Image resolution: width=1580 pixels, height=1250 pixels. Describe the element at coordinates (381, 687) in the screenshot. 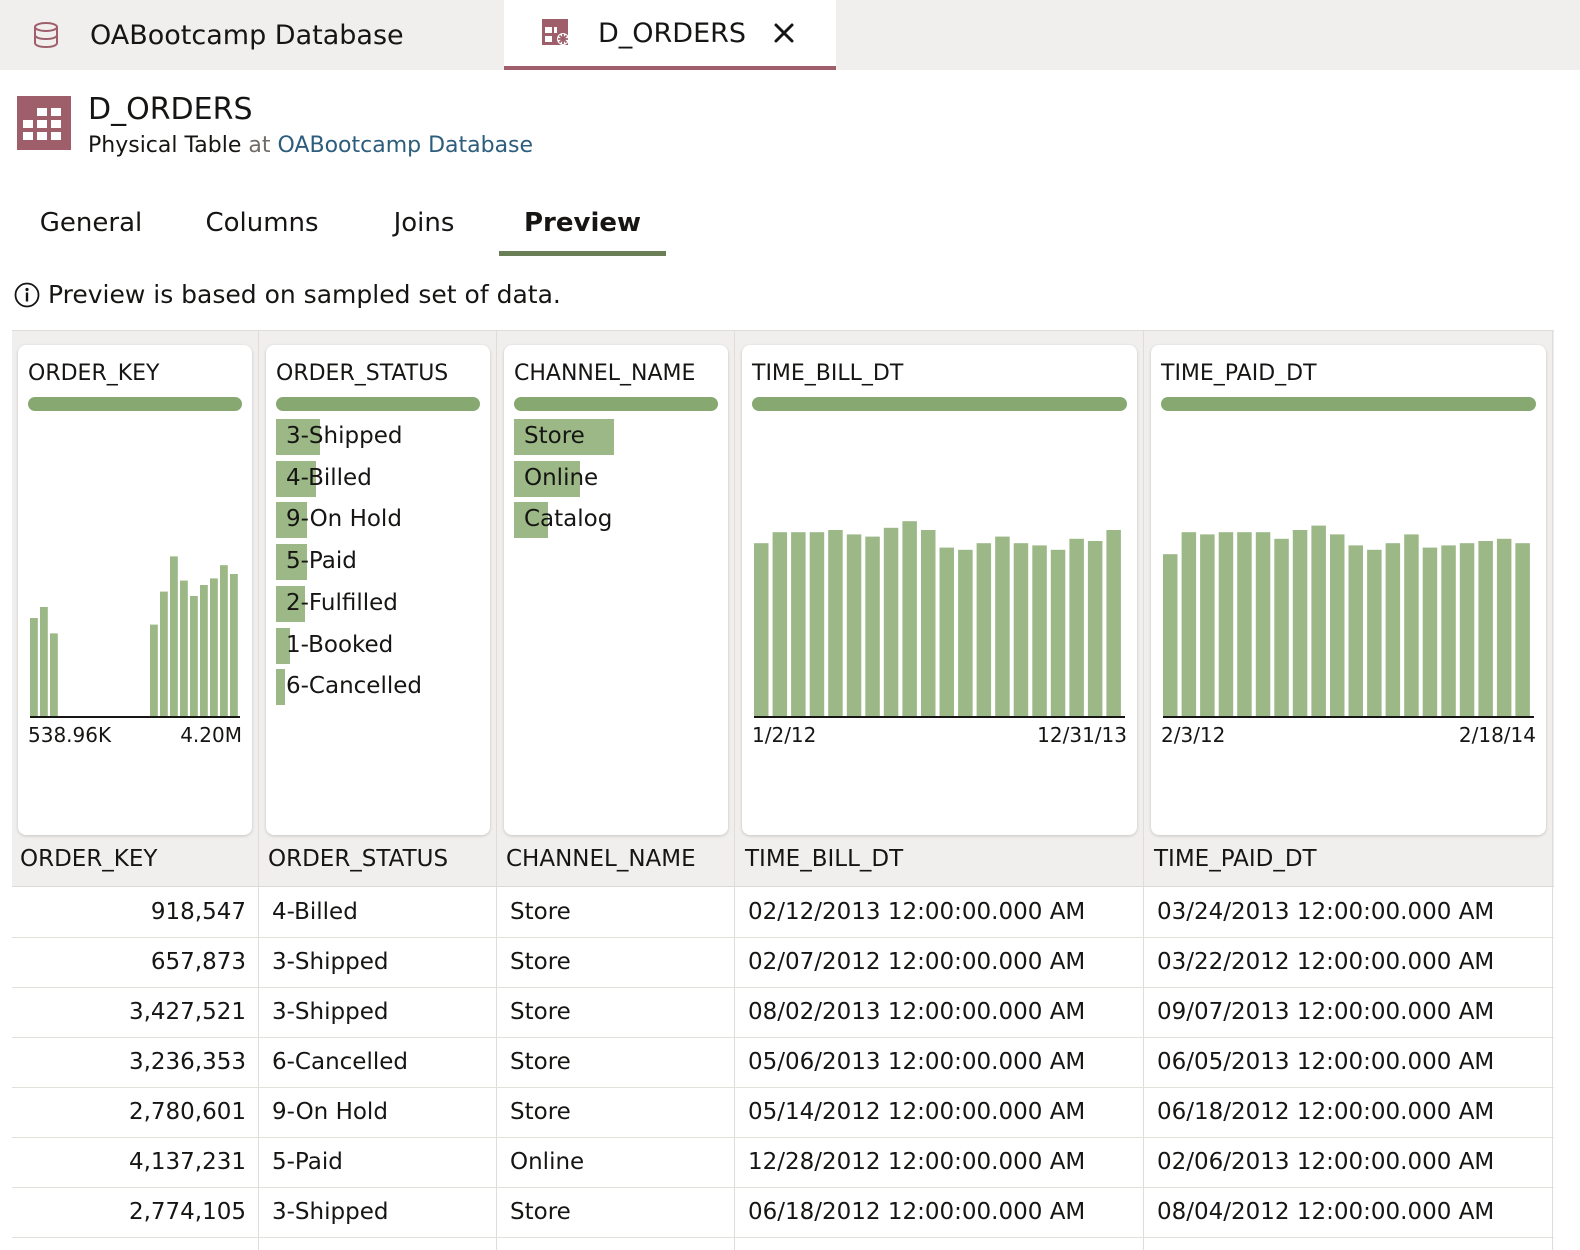

I see `category-item: 6-Cancelled` at that location.